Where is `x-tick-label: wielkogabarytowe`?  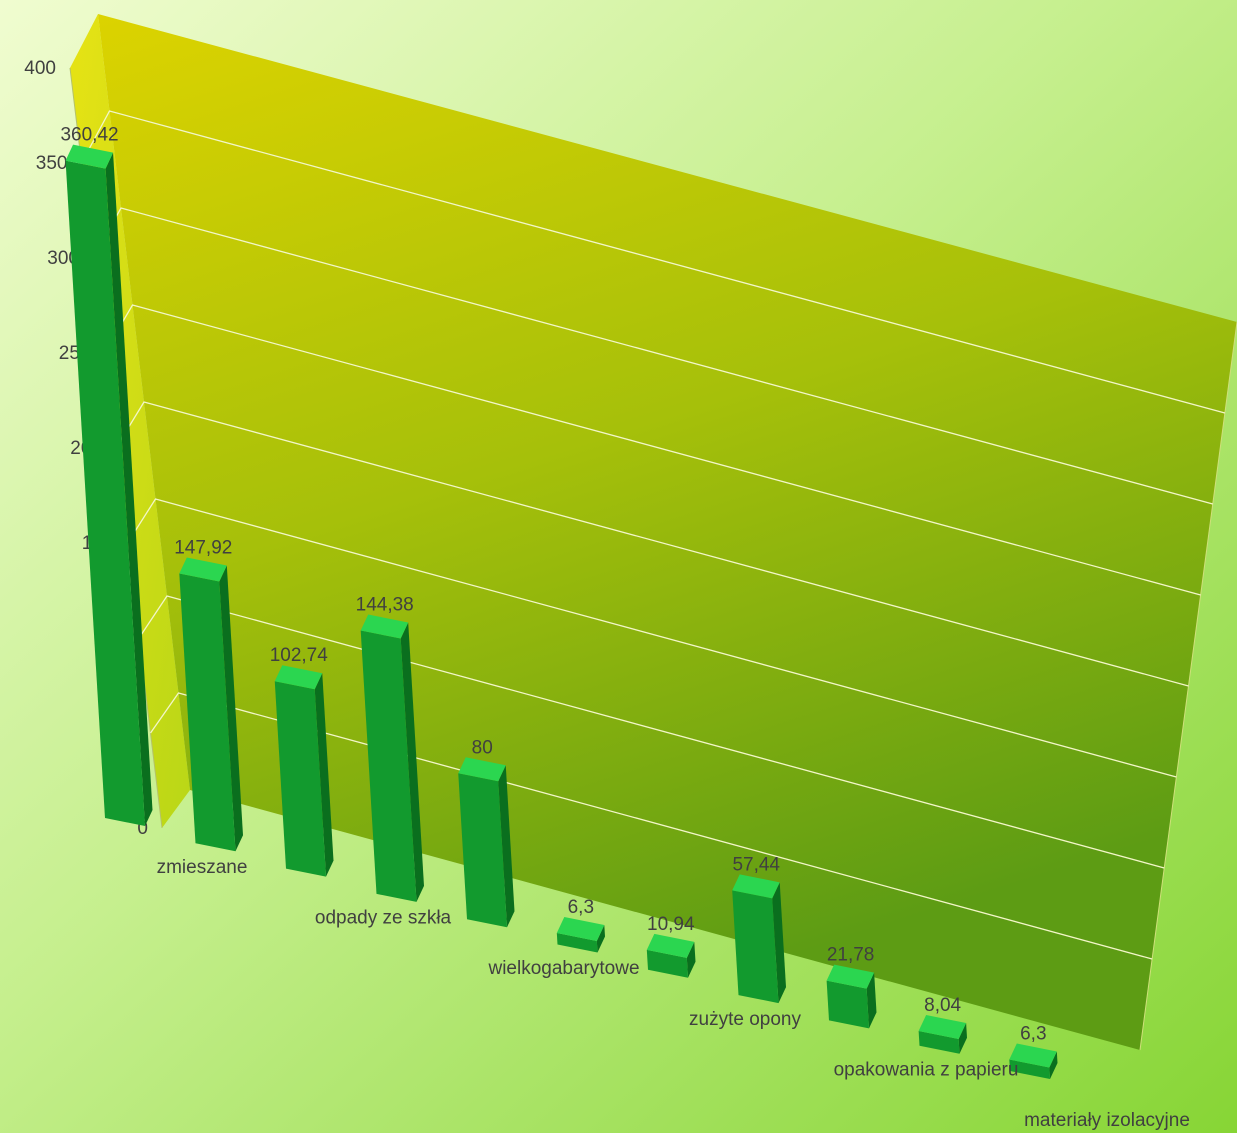
x-tick-label: wielkogabarytowe is located at coordinates (563, 968).